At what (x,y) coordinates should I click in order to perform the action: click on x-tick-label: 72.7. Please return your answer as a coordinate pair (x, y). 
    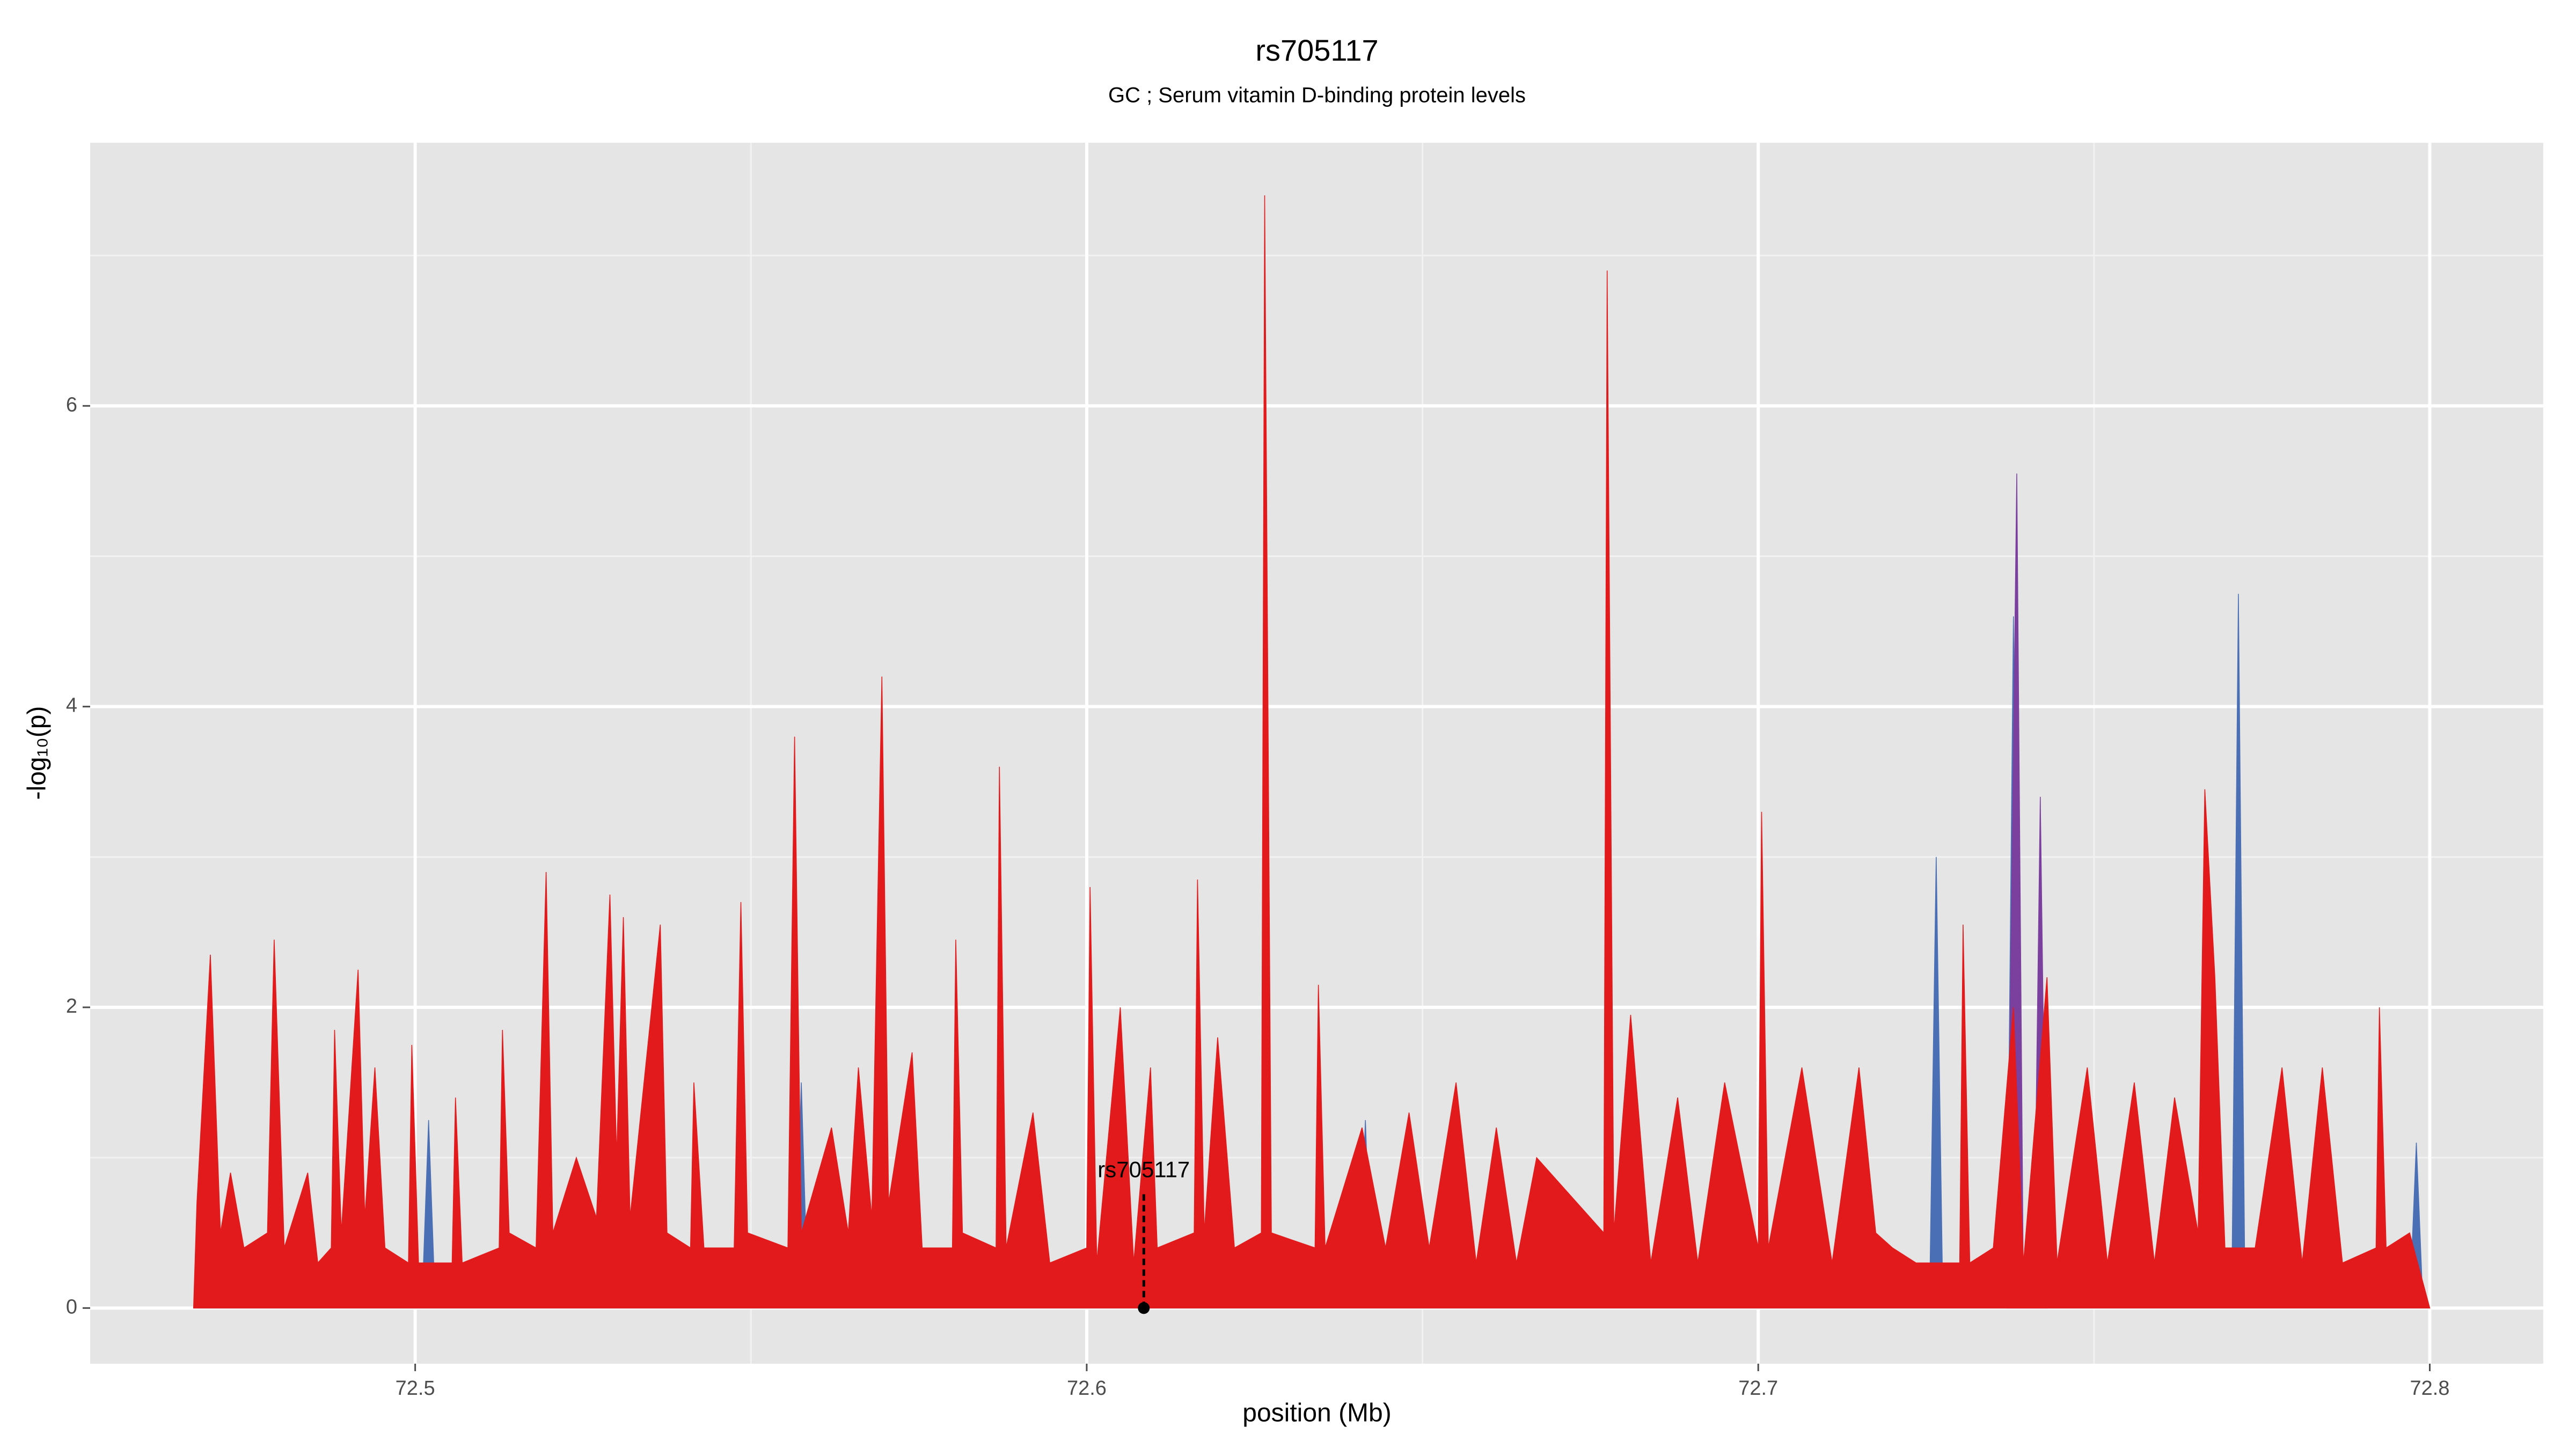
    Looking at the image, I should click on (1758, 1388).